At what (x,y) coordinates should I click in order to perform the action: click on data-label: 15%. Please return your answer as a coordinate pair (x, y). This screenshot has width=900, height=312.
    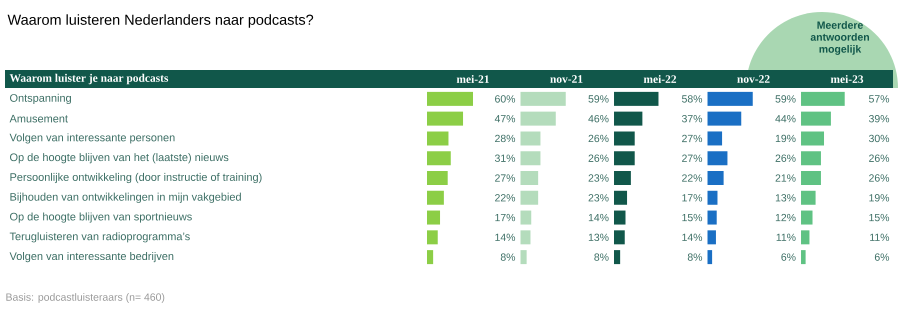
    Looking at the image, I should click on (692, 218).